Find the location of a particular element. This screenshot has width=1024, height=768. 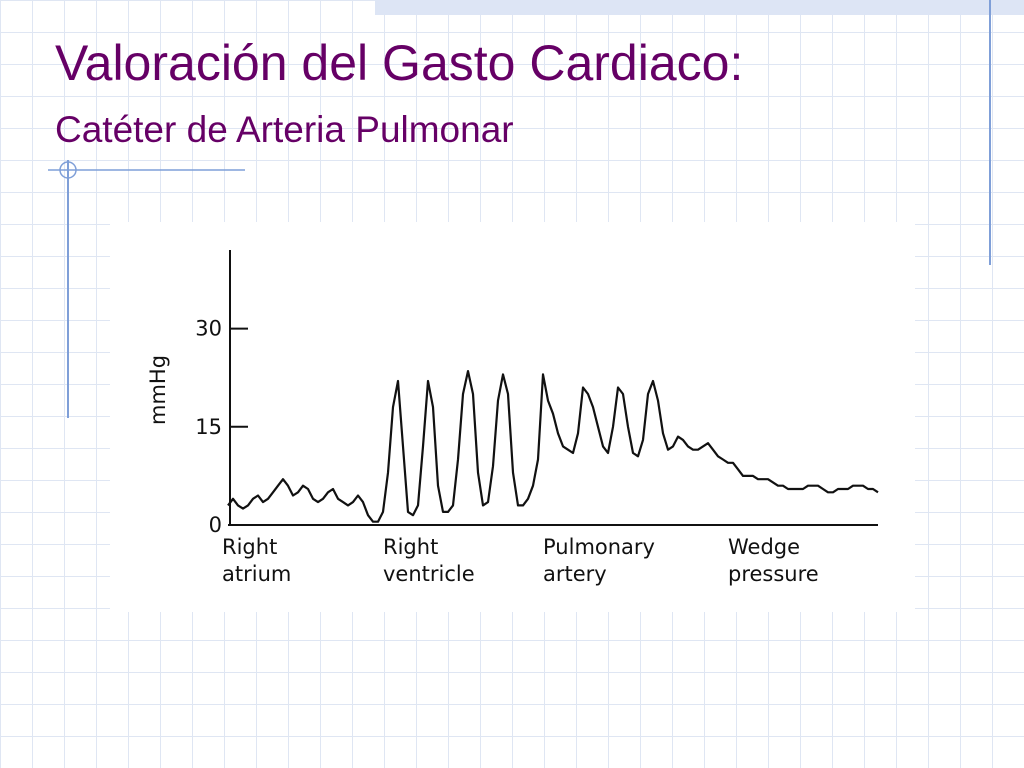

region-label: ventricle is located at coordinates (429, 574).